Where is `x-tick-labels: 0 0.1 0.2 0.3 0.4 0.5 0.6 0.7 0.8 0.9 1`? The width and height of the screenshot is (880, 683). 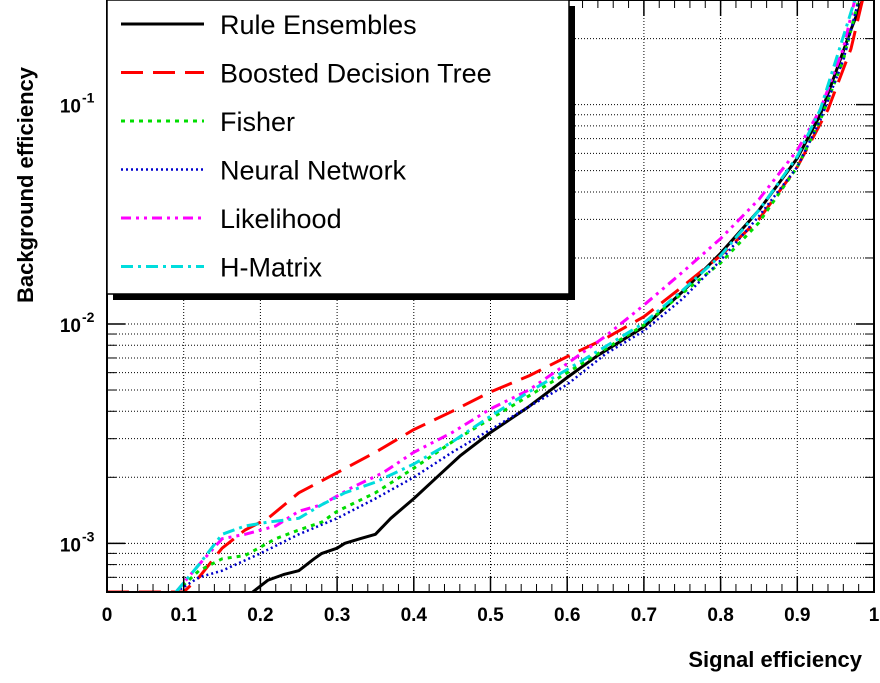
x-tick-labels: 0 0.1 0.2 0.3 0.4 0.5 0.6 0.7 0.8 0.9 1 is located at coordinates (491, 615).